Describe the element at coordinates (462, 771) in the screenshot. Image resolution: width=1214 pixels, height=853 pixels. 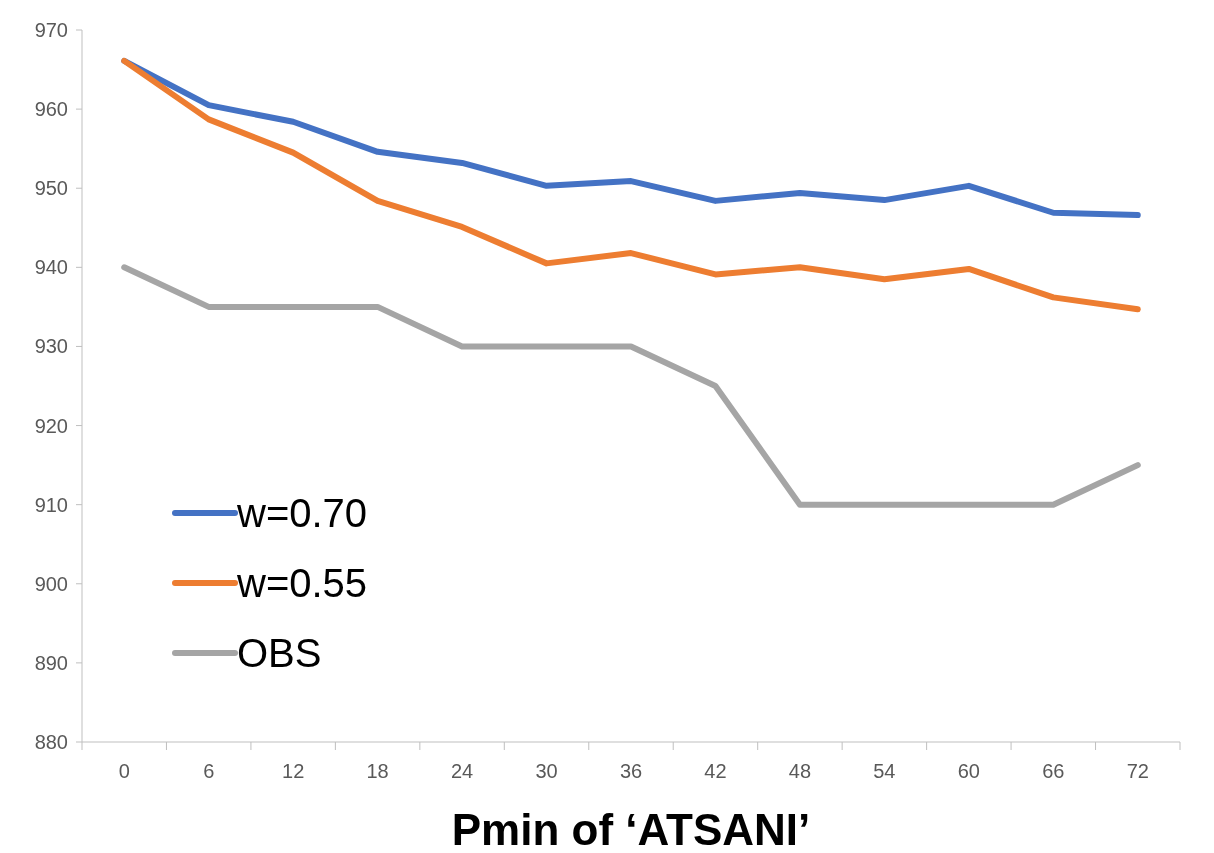
I see `x-tick-label: 24` at that location.